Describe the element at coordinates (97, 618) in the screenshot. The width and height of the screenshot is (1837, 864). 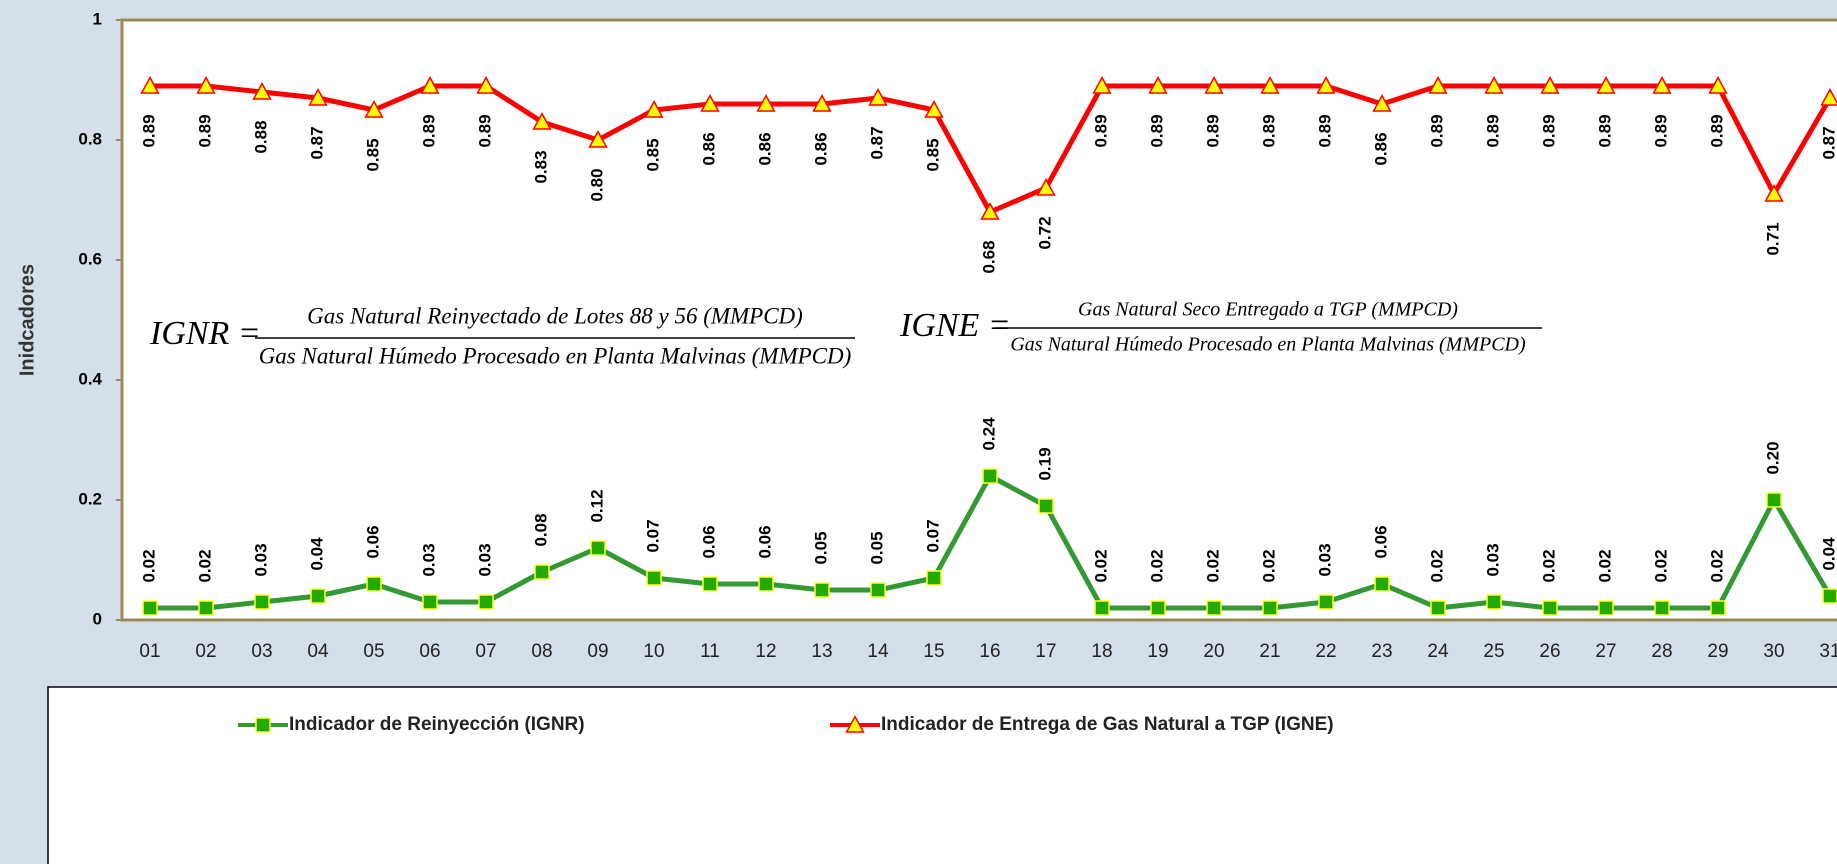
I see `y-tick-label: 0` at that location.